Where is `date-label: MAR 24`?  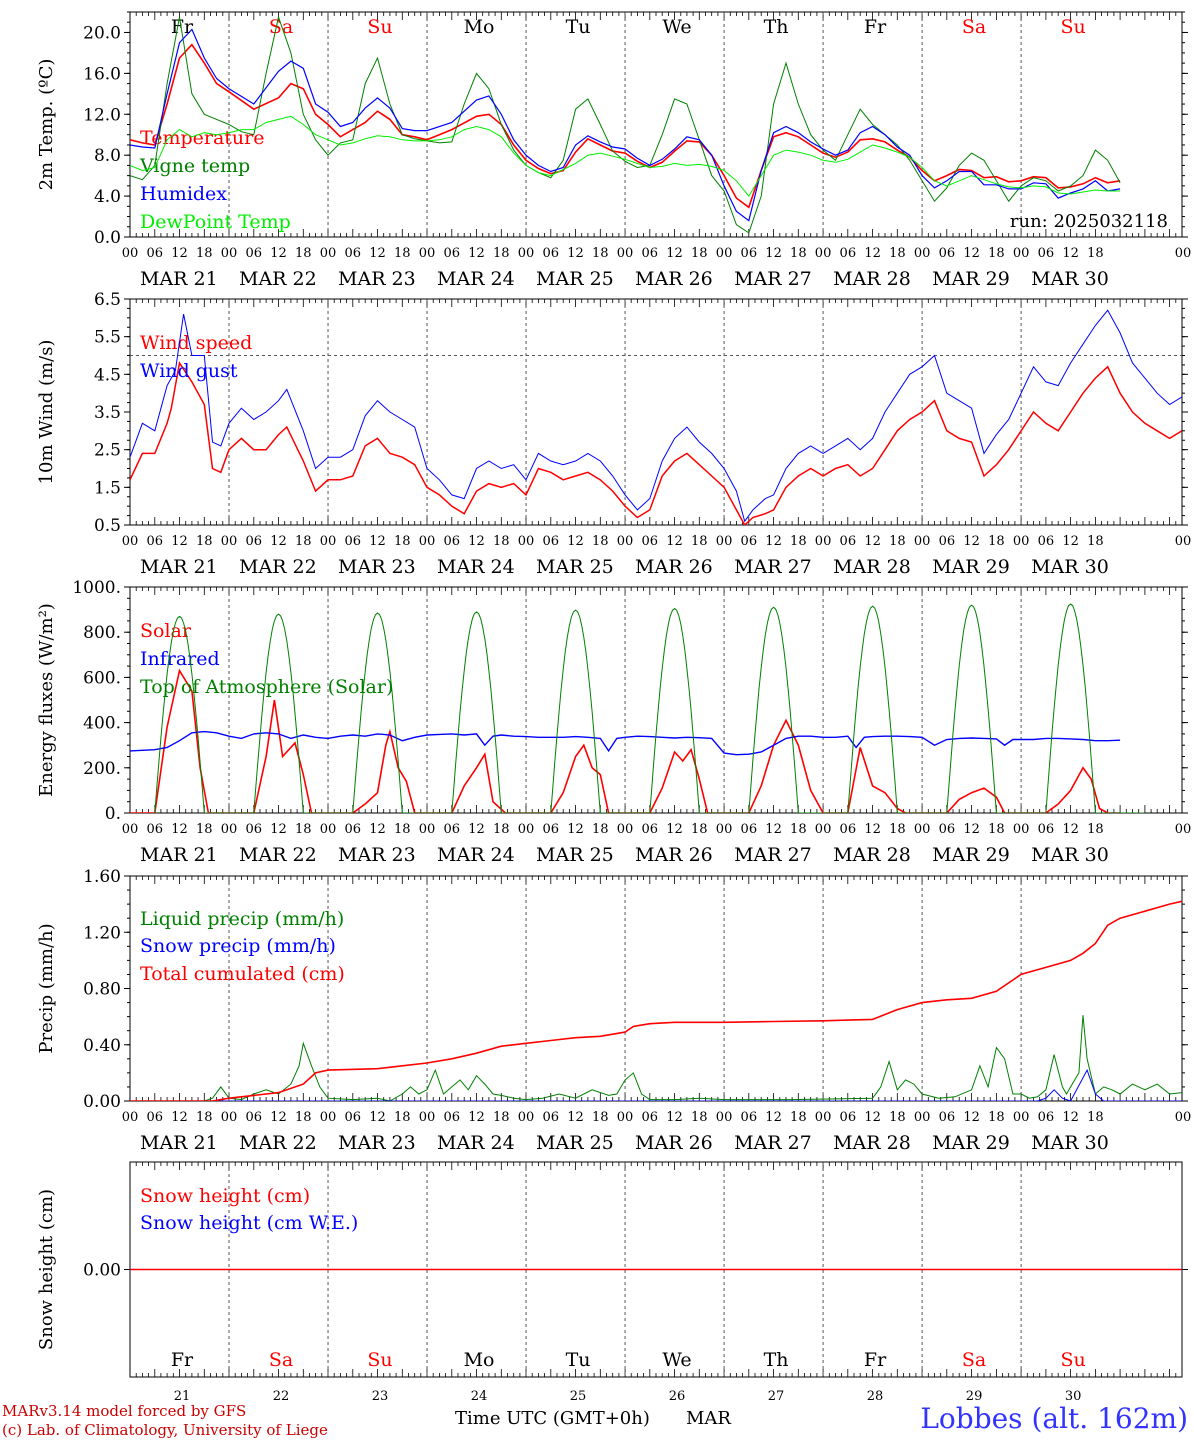
date-label: MAR 24 is located at coordinates (476, 567).